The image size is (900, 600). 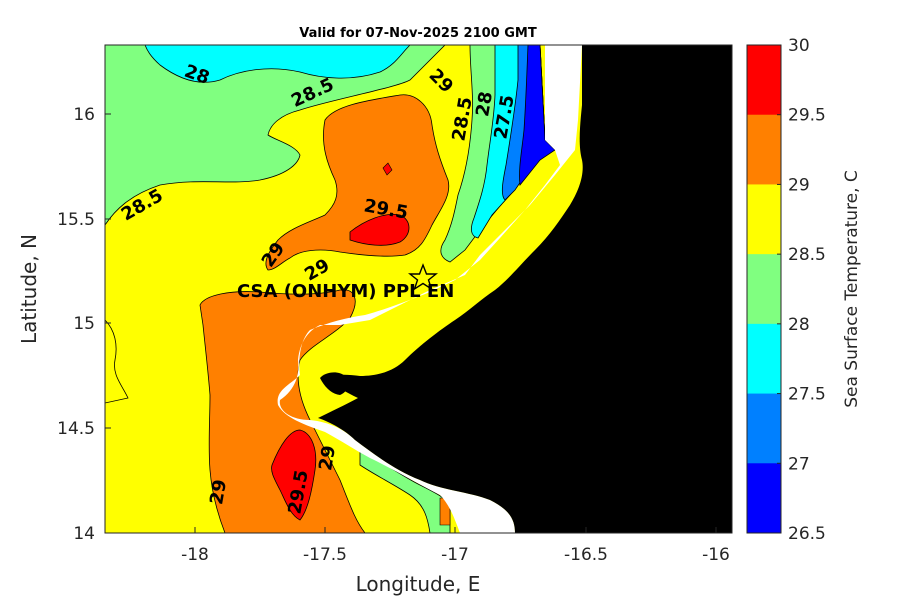 I want to click on colorbar-tick-label: 30, so click(x=799, y=46).